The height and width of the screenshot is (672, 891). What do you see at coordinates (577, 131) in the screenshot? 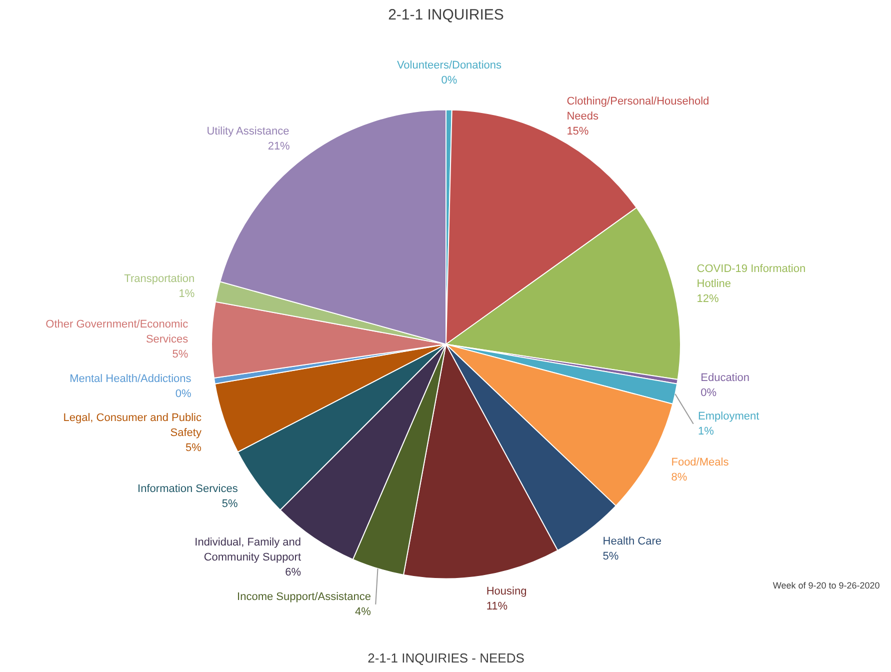
I see `data-label: 15%` at bounding box center [577, 131].